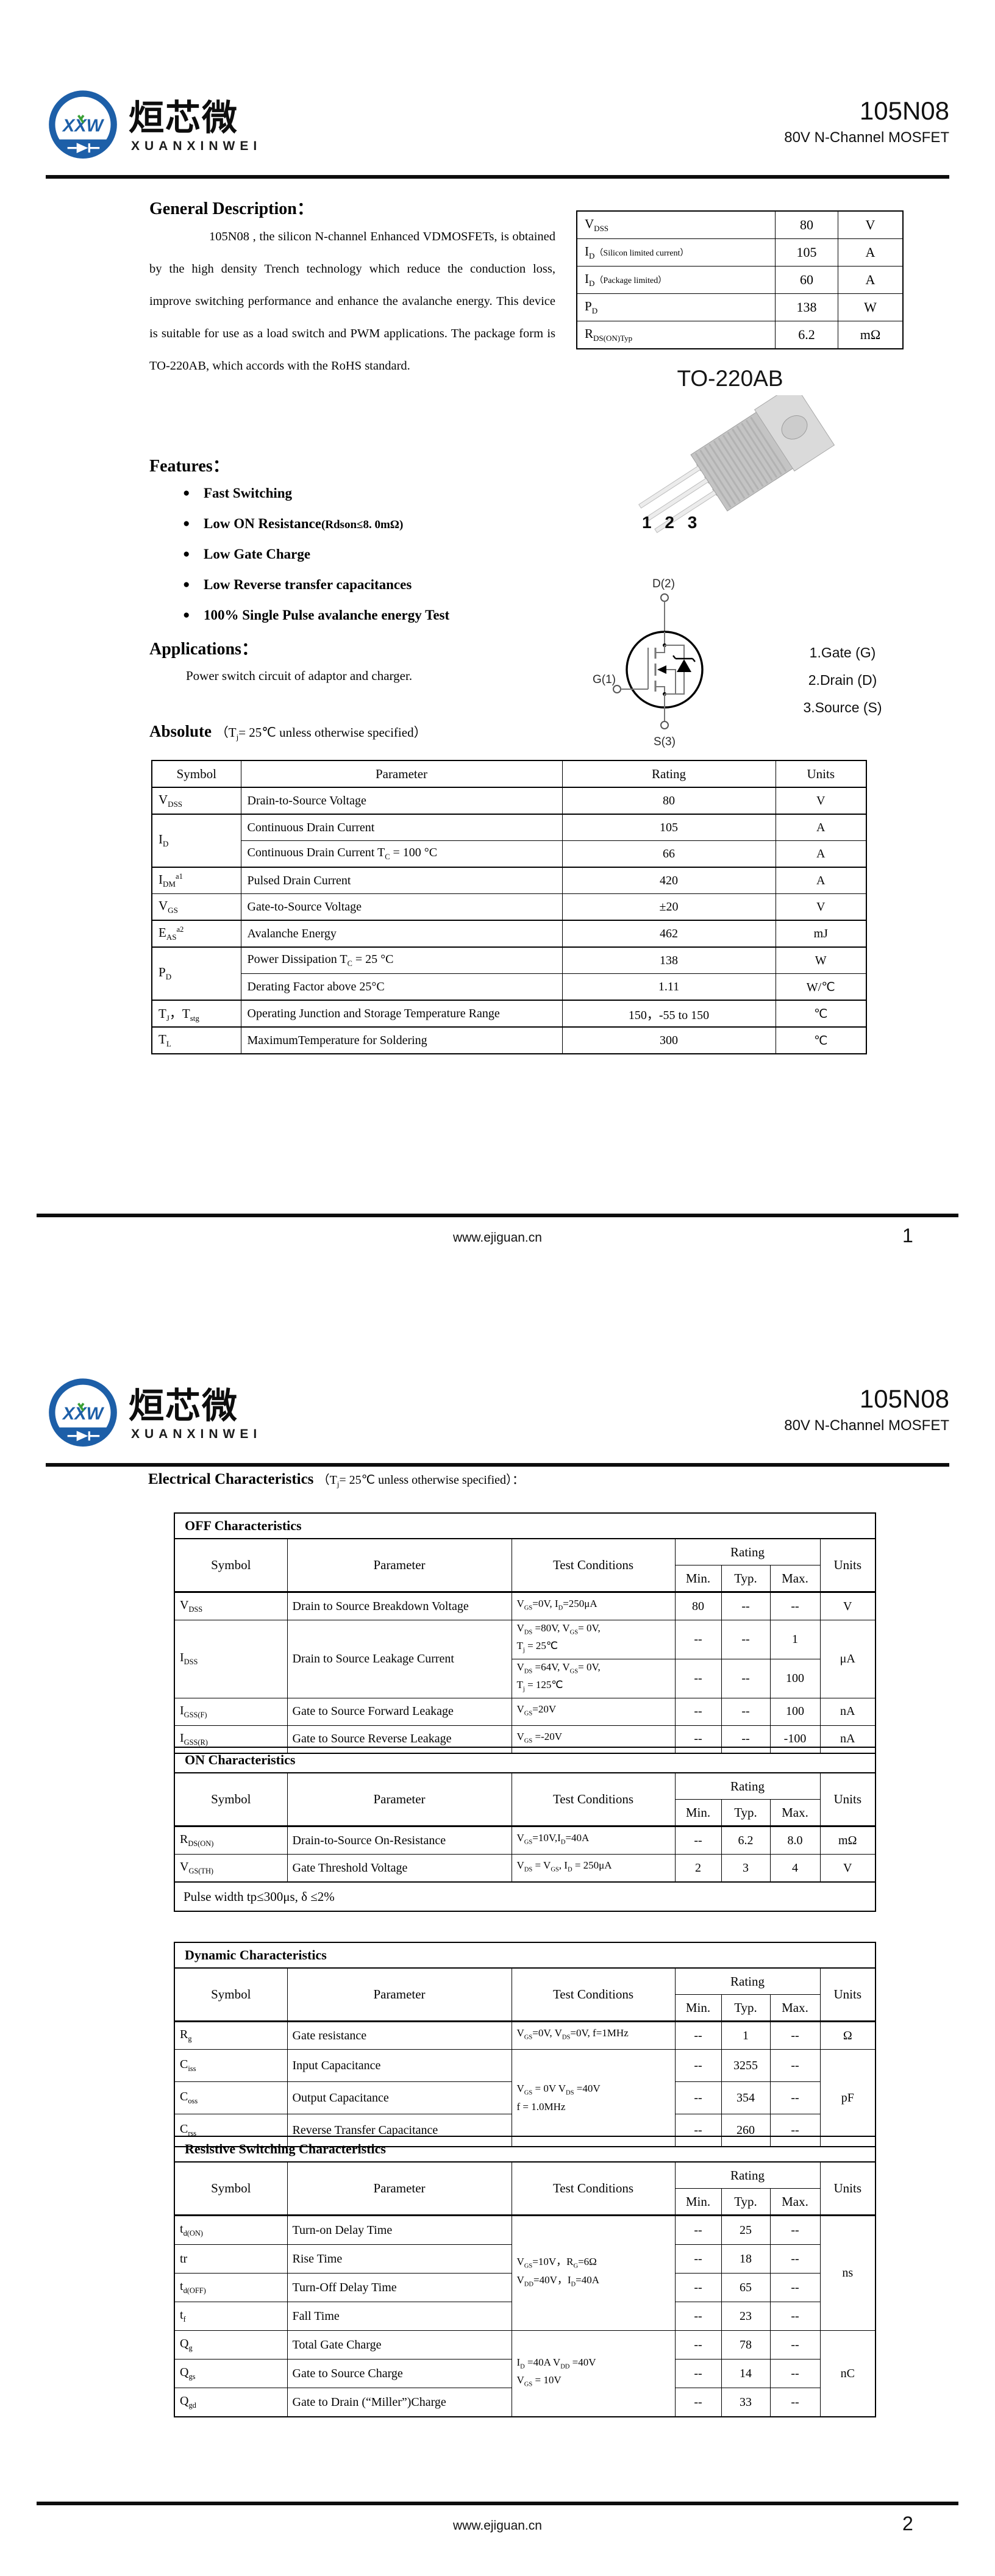 The image size is (995, 2576). Describe the element at coordinates (400, 2259) in the screenshot. I see `cell-parameter: Rise Time` at that location.